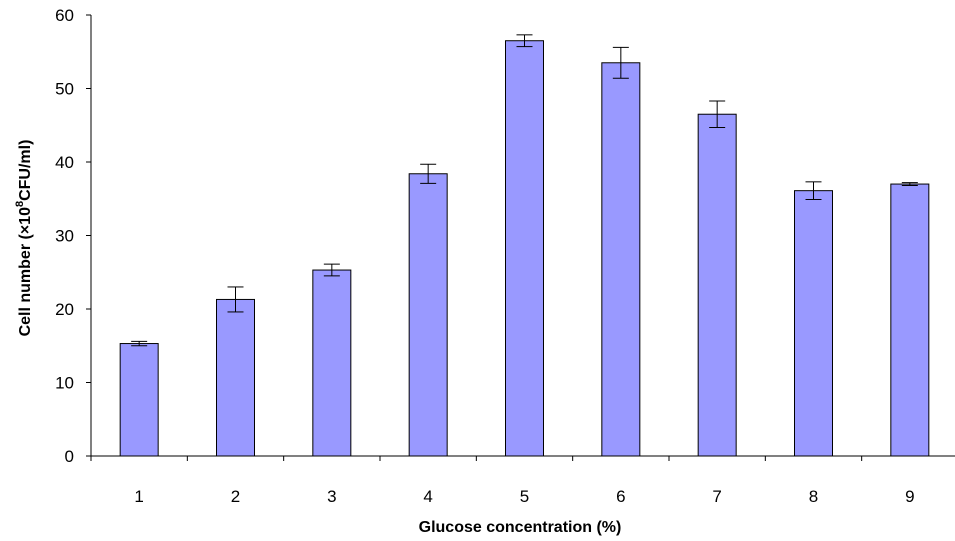 The height and width of the screenshot is (541, 955). I want to click on x-tick-label: 5, so click(524, 496).